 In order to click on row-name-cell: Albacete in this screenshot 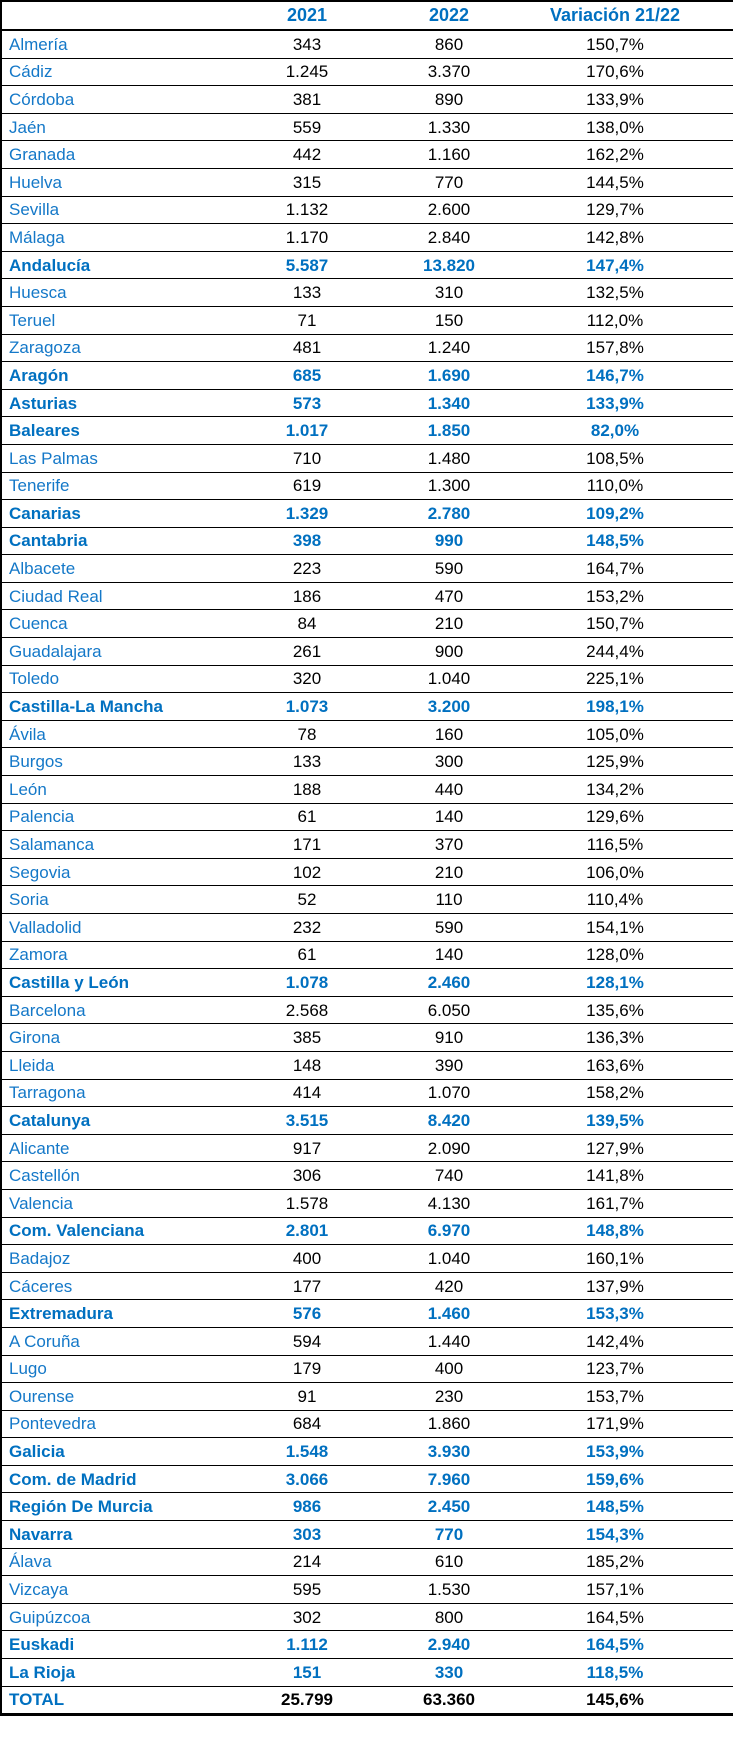, I will do `click(107, 568)`.